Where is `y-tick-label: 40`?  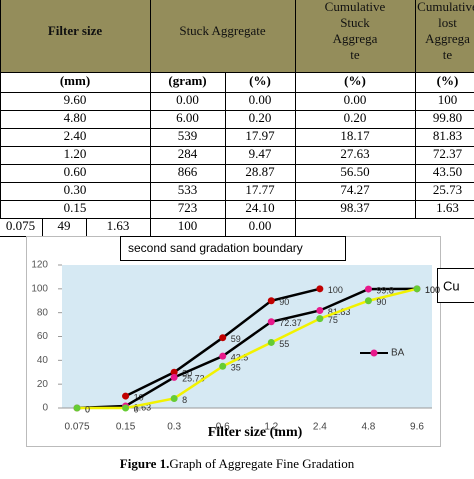 y-tick-label: 40 is located at coordinates (43, 360).